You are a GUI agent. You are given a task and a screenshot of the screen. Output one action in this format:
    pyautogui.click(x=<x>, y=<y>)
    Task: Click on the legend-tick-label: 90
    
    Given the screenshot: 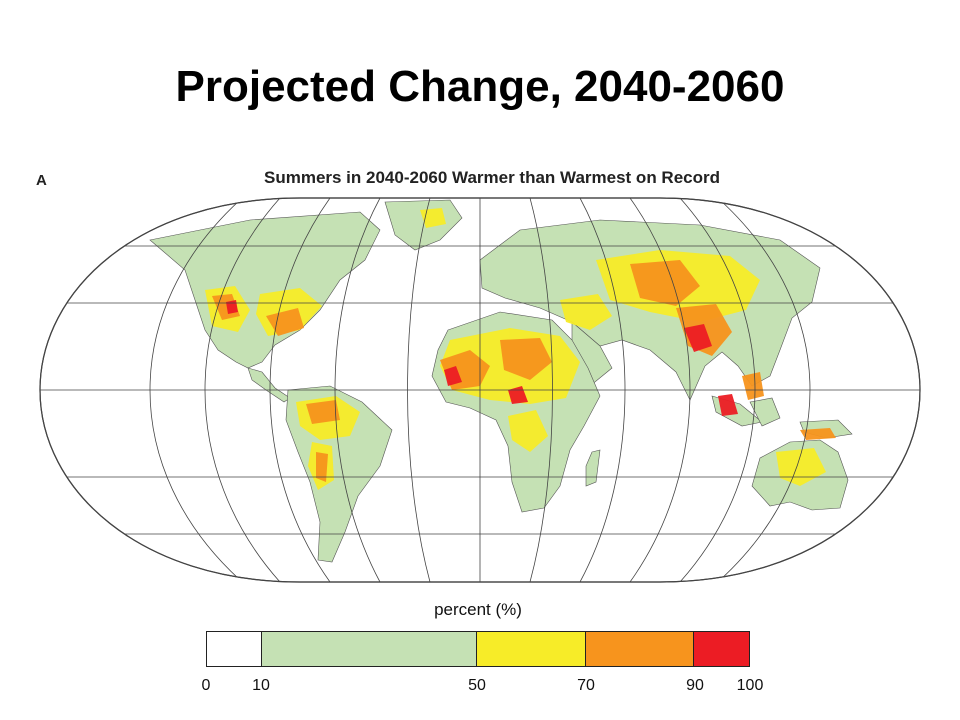 What is the action you would take?
    pyautogui.click(x=695, y=685)
    